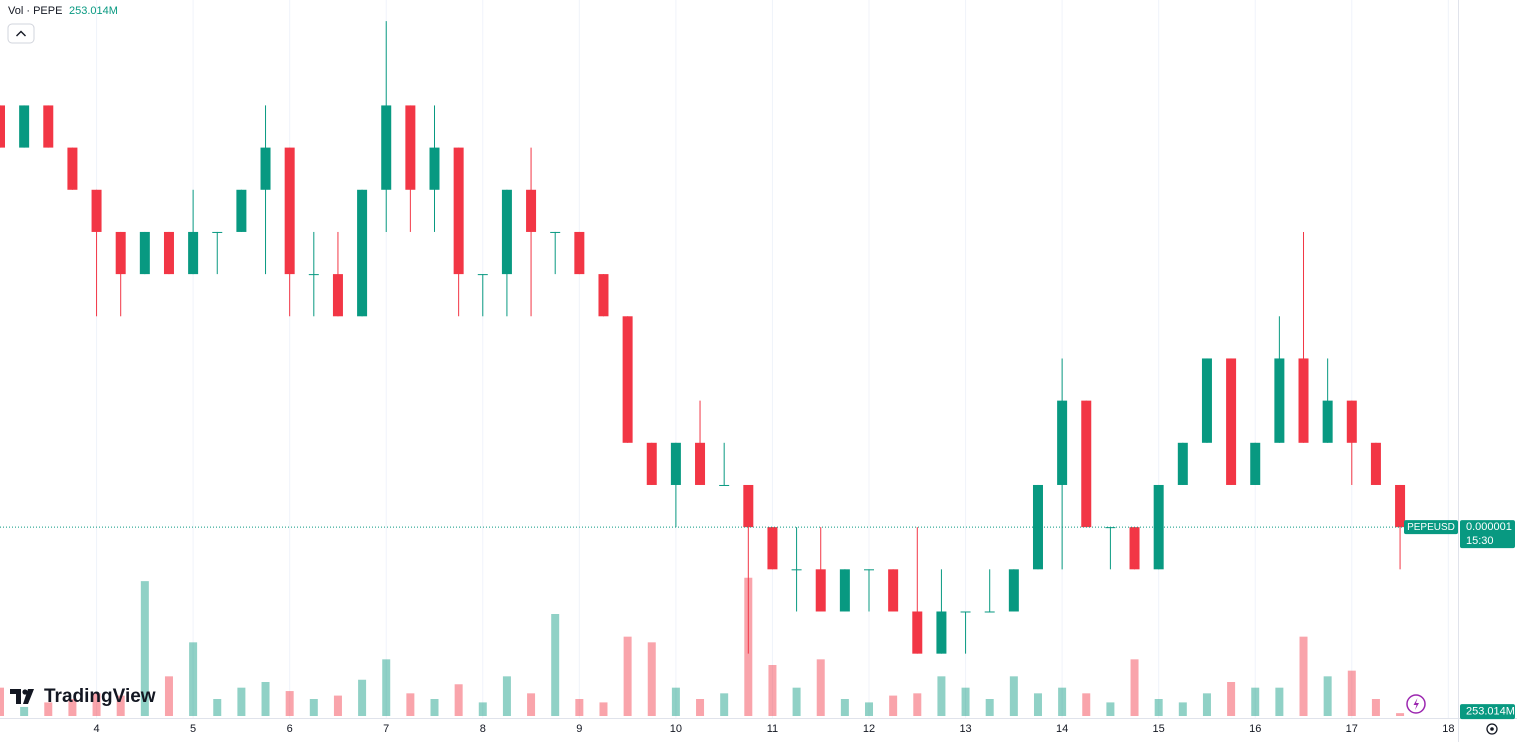 This screenshot has height=742, width=1517. What do you see at coordinates (1255, 729) in the screenshot?
I see `x-tick-label: 16` at bounding box center [1255, 729].